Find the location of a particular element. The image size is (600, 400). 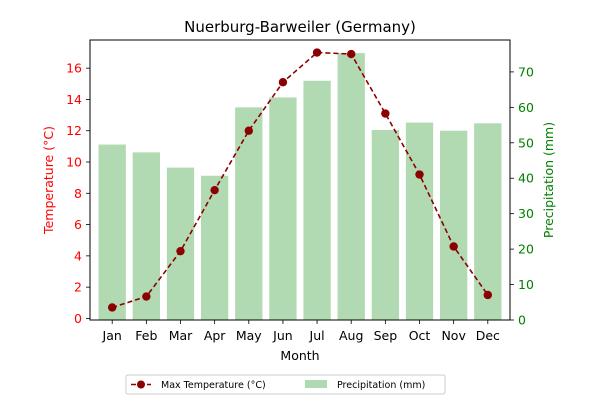

legend-box is located at coordinates (285, 384).